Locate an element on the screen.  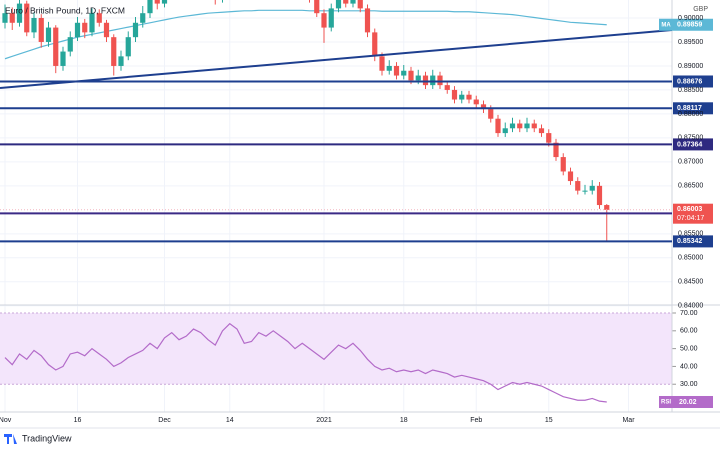
level-label: 0.88676 is located at coordinates (689, 81).